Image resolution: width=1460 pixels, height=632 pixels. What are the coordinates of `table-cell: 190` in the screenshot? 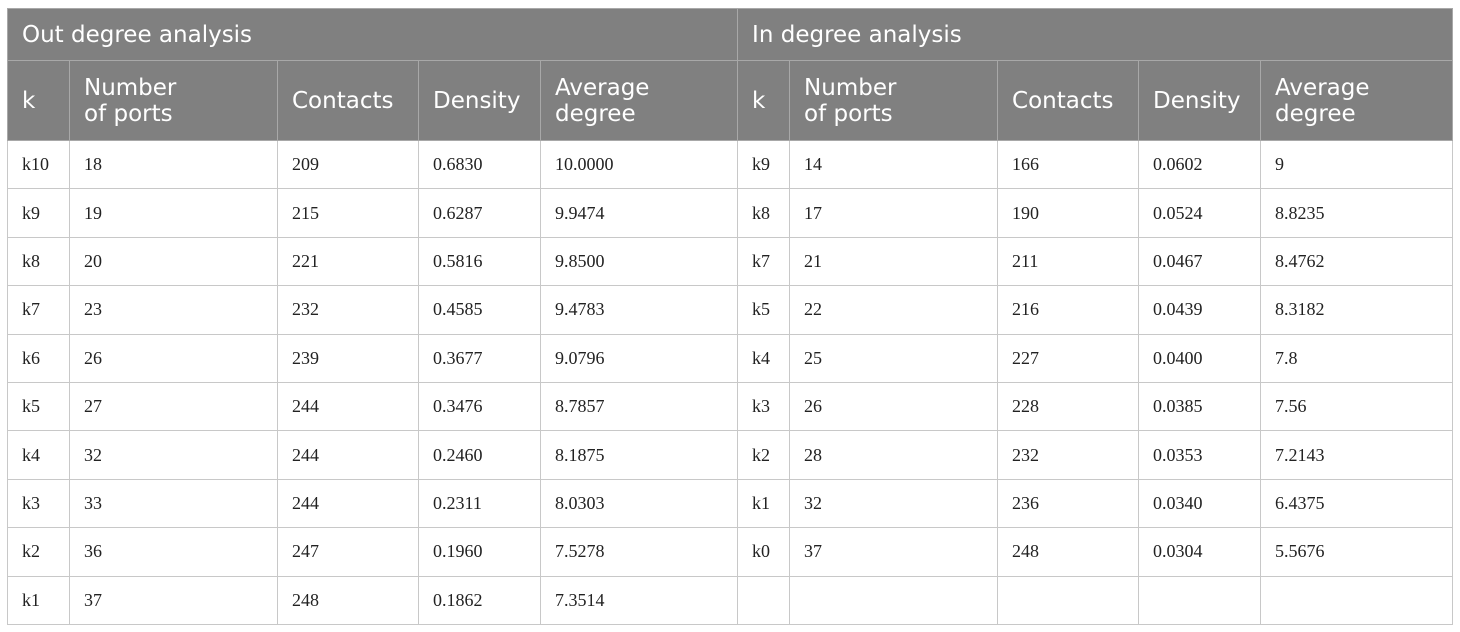 It's located at (1068, 213).